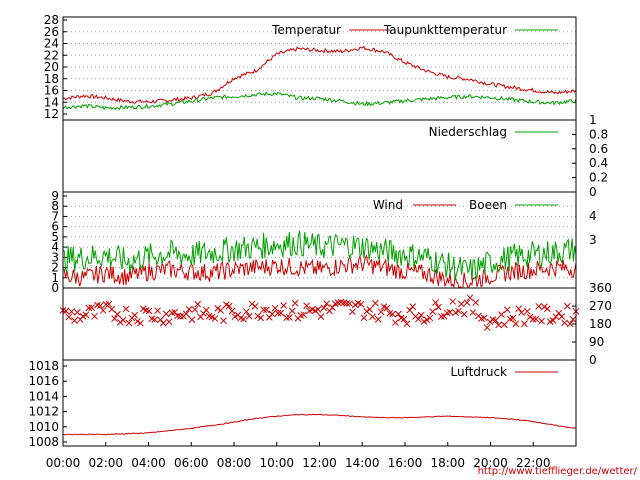 Image resolution: width=640 pixels, height=480 pixels. I want to click on y2-tick-label: 4, so click(593, 216).